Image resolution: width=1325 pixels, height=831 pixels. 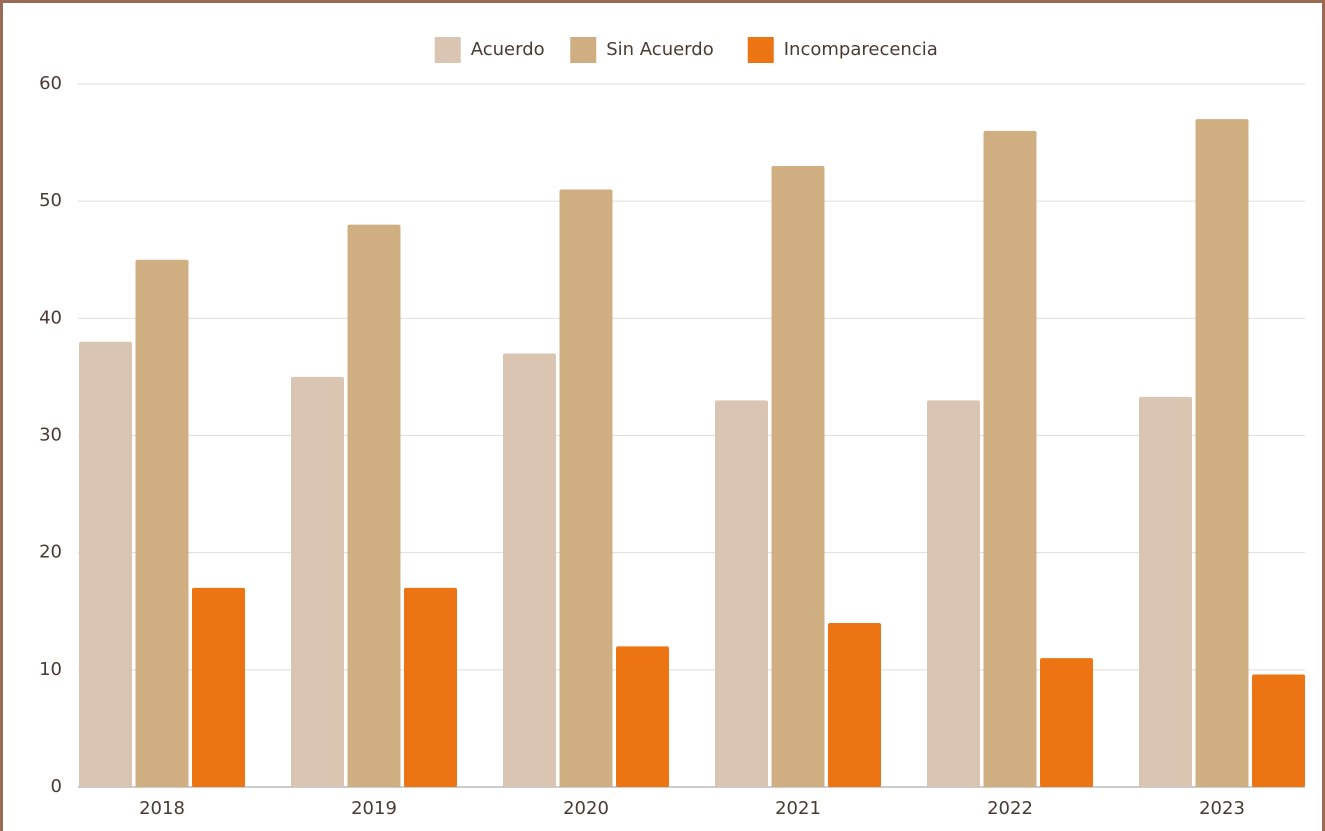 I want to click on y-tick-label: 30, so click(x=50, y=435).